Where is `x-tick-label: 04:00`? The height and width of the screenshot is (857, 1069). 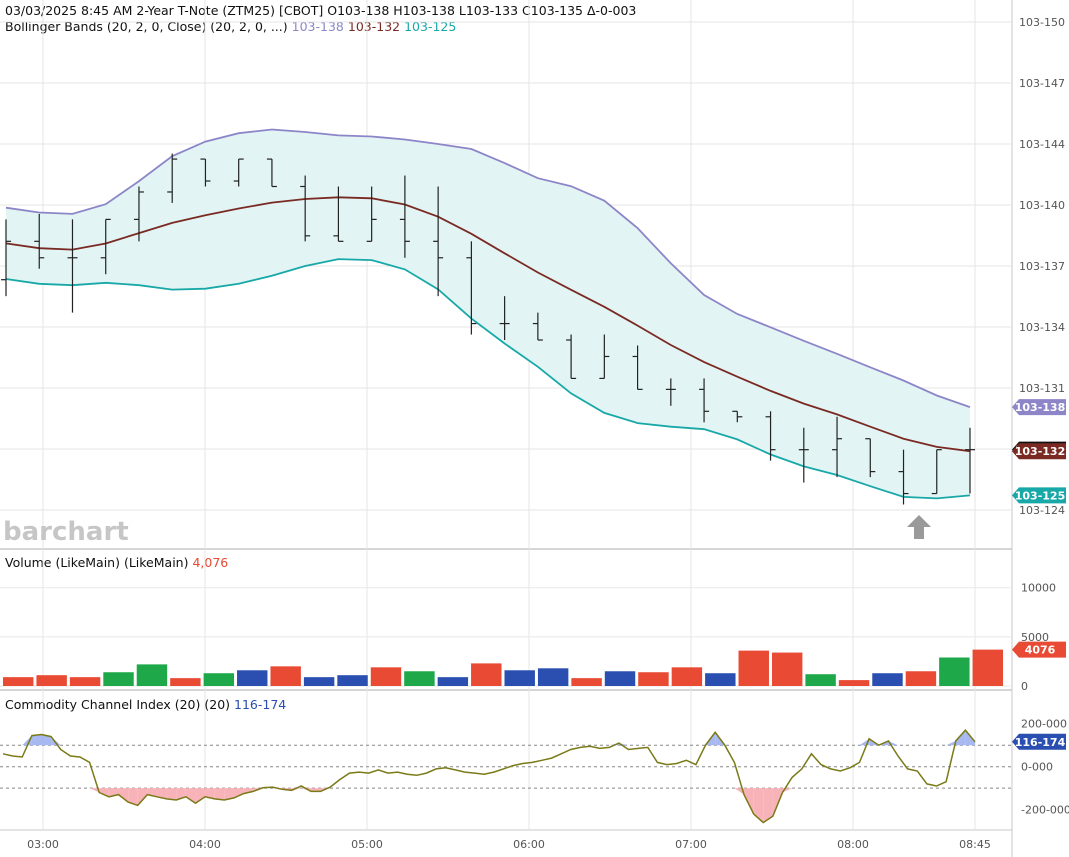
x-tick-label: 04:00 is located at coordinates (205, 844).